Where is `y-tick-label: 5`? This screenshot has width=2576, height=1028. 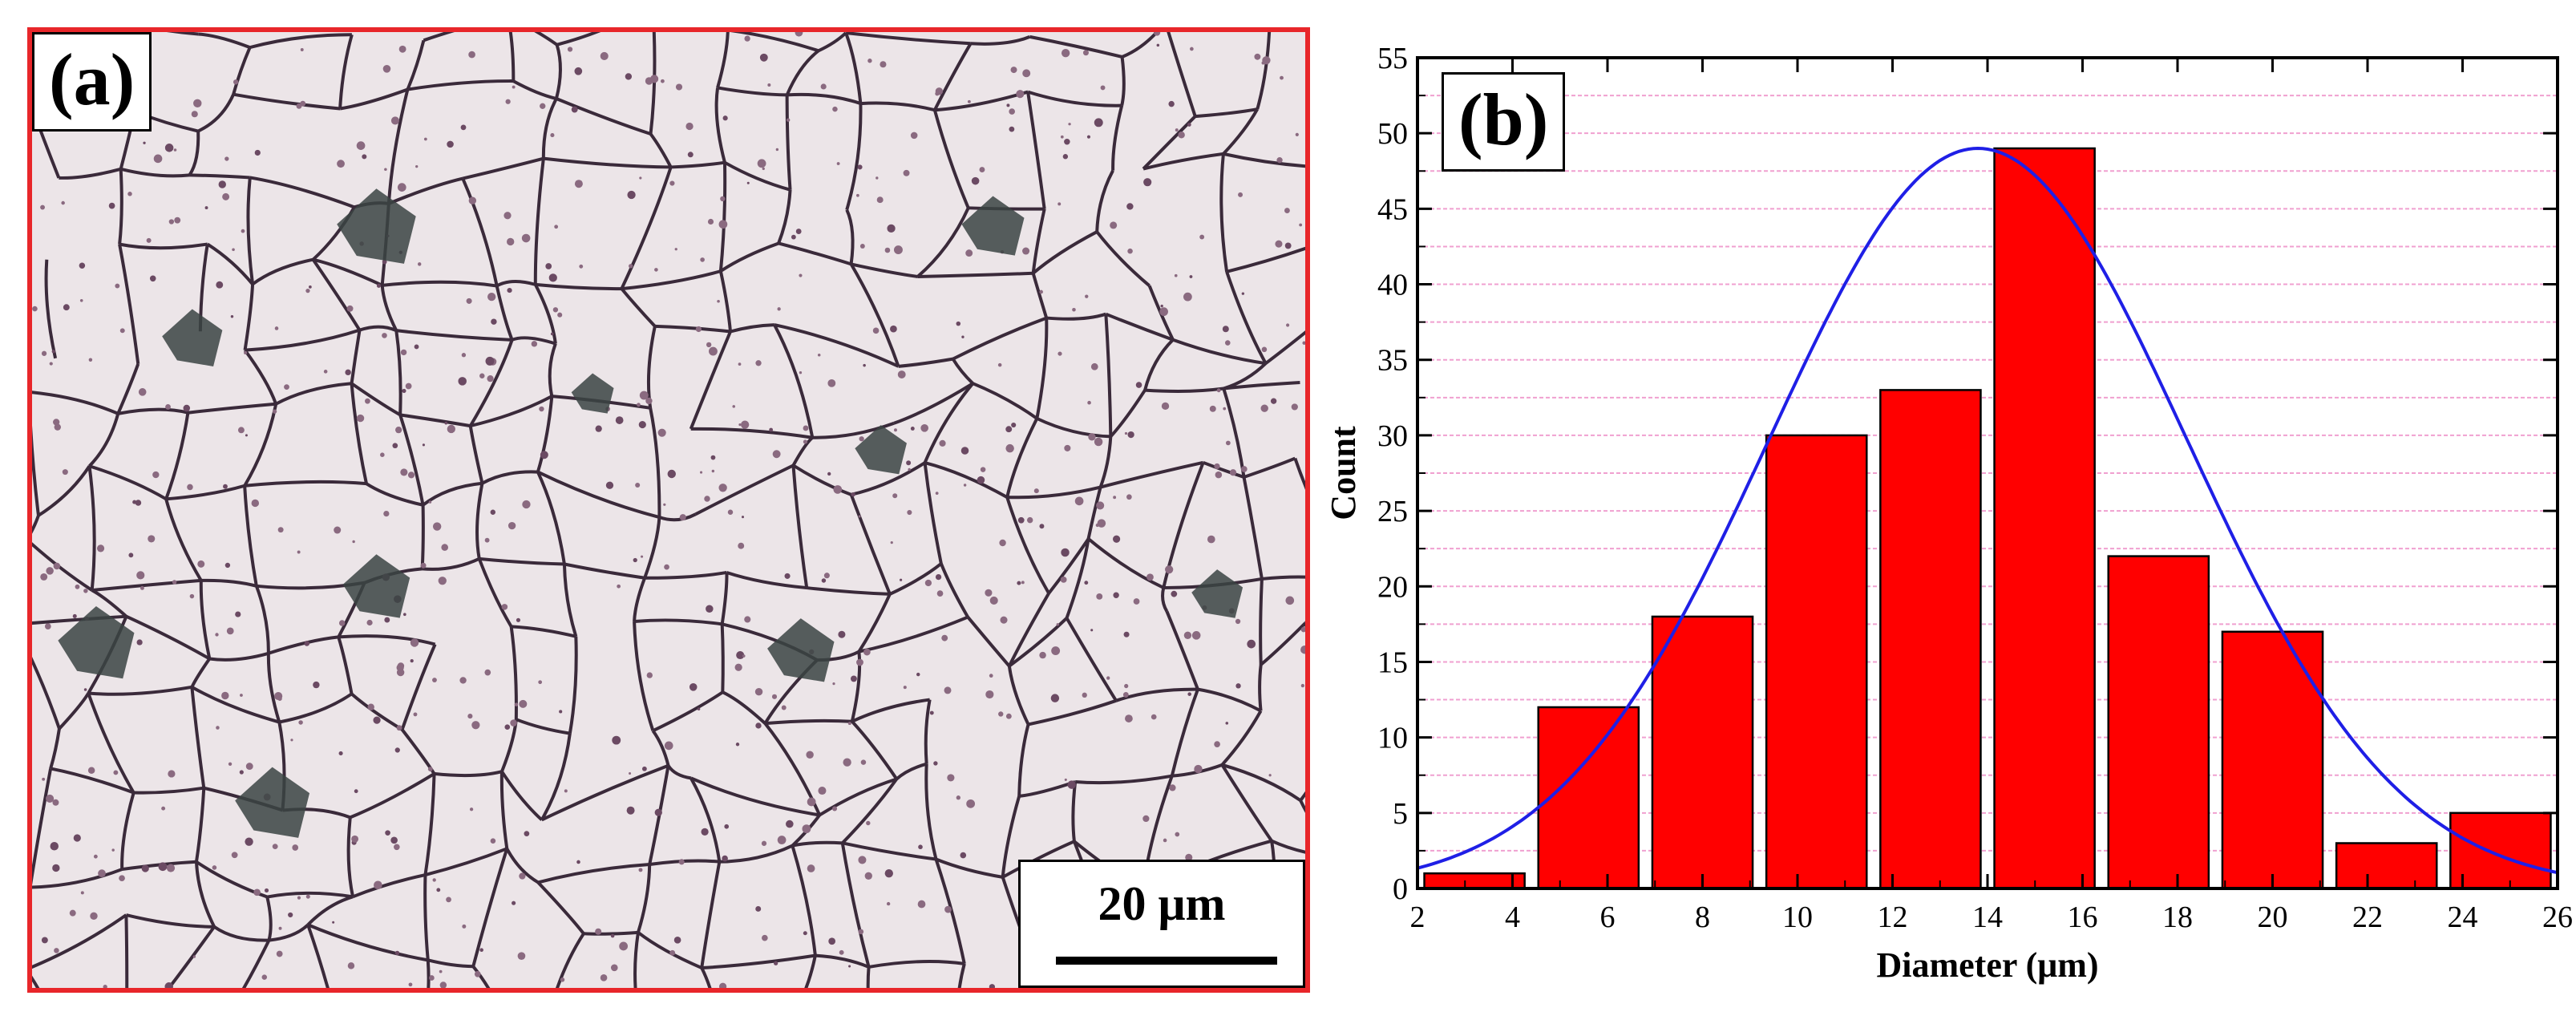
y-tick-label: 5 is located at coordinates (1400, 814).